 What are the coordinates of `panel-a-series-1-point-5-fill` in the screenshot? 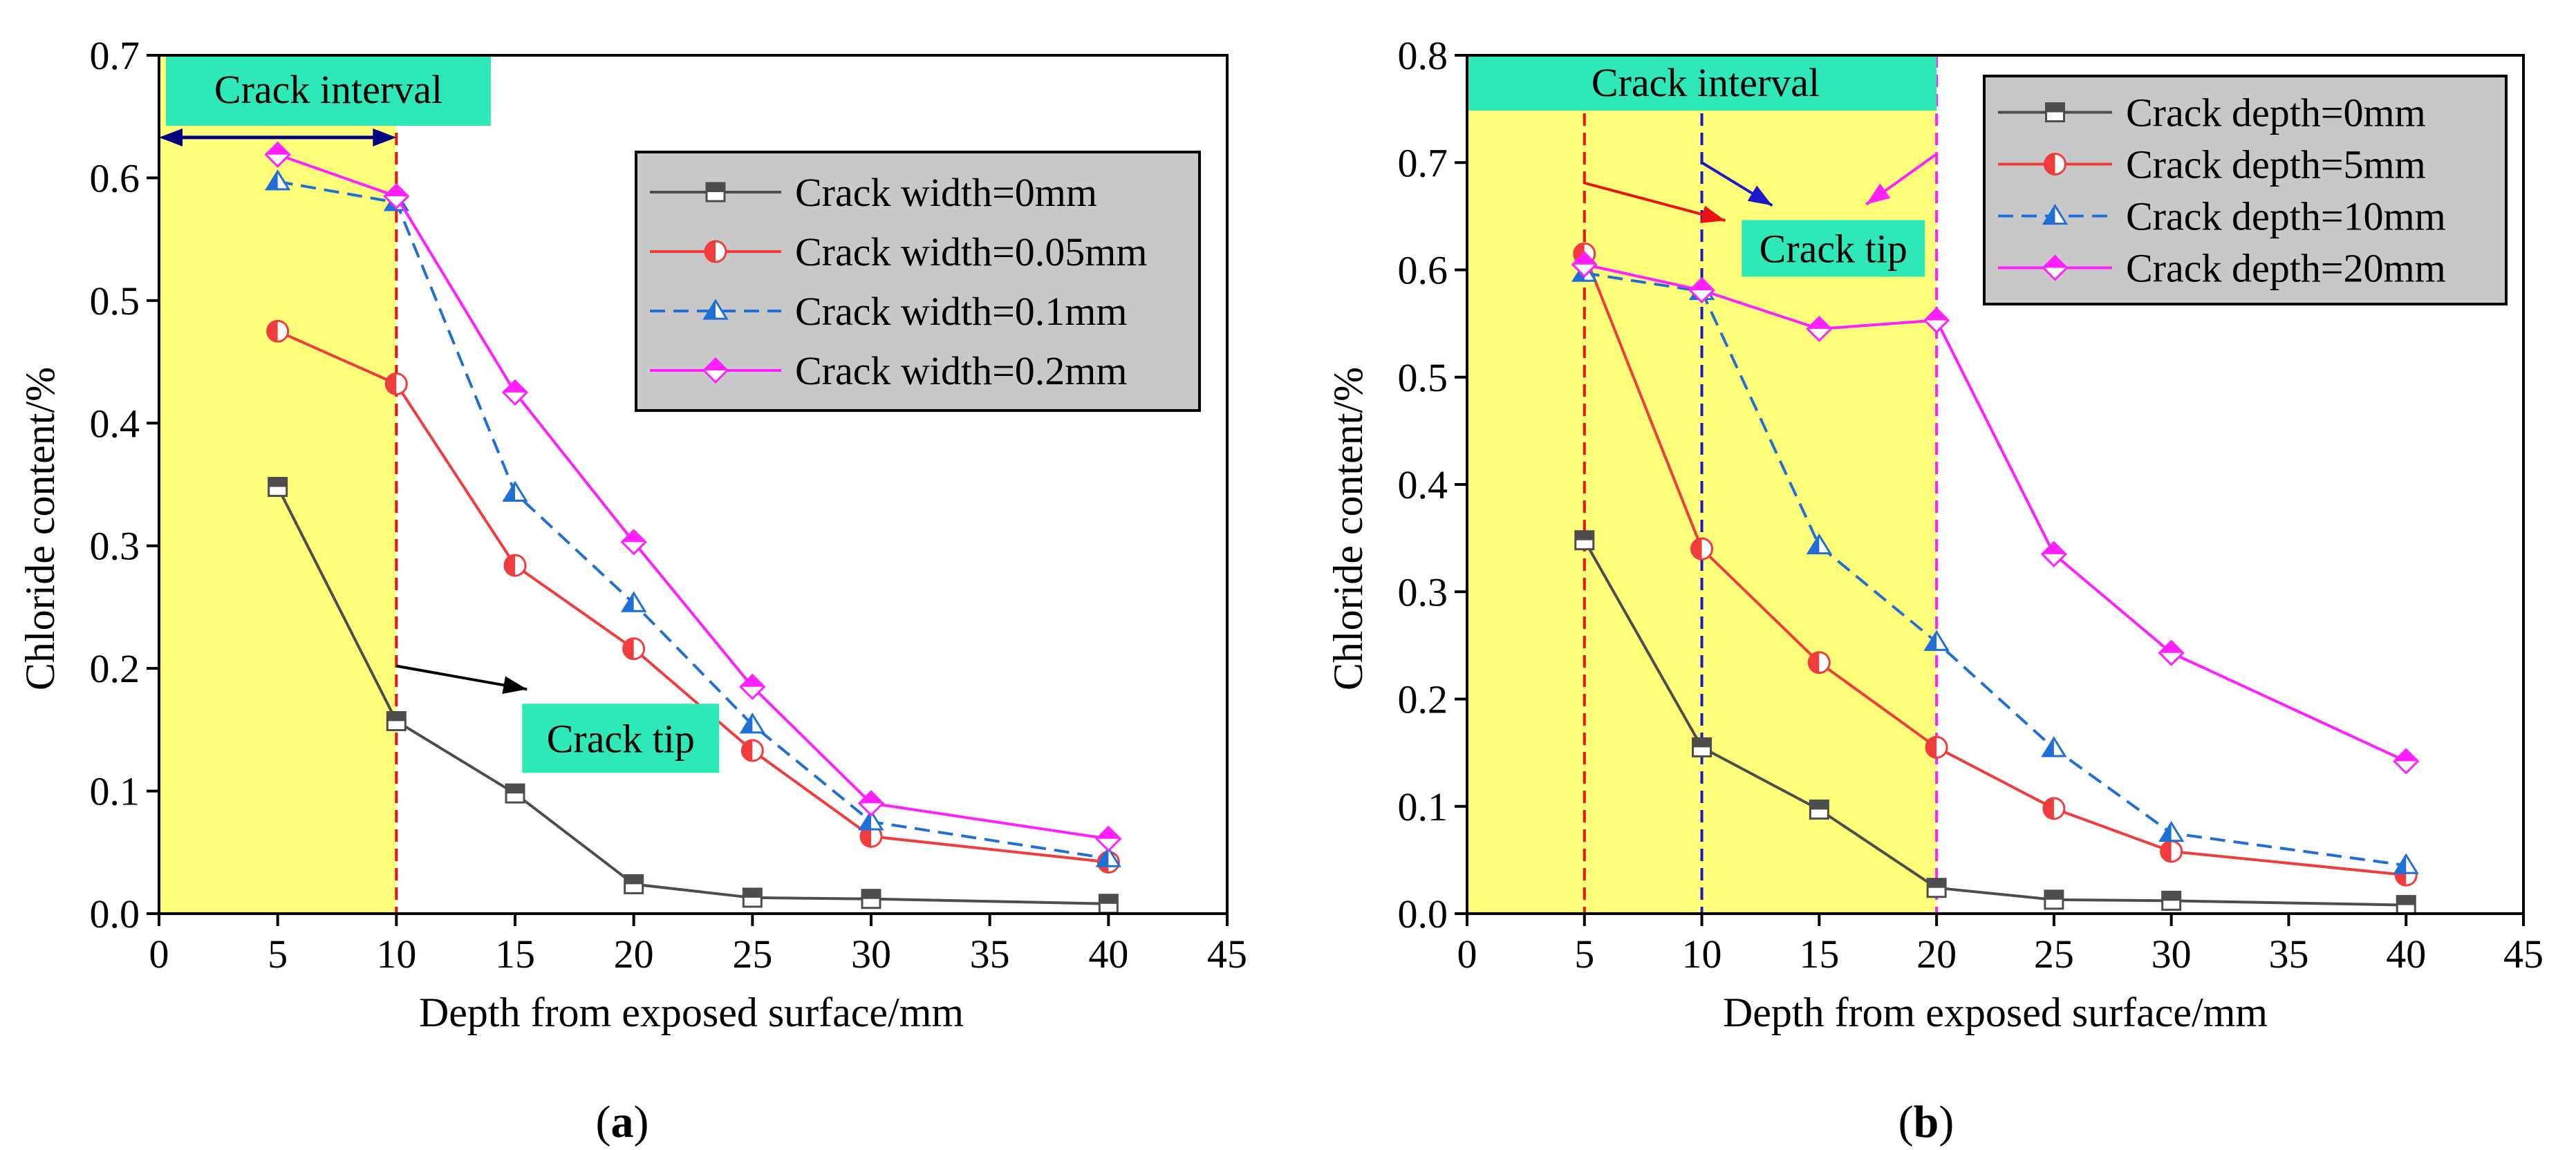 It's located at (866, 836).